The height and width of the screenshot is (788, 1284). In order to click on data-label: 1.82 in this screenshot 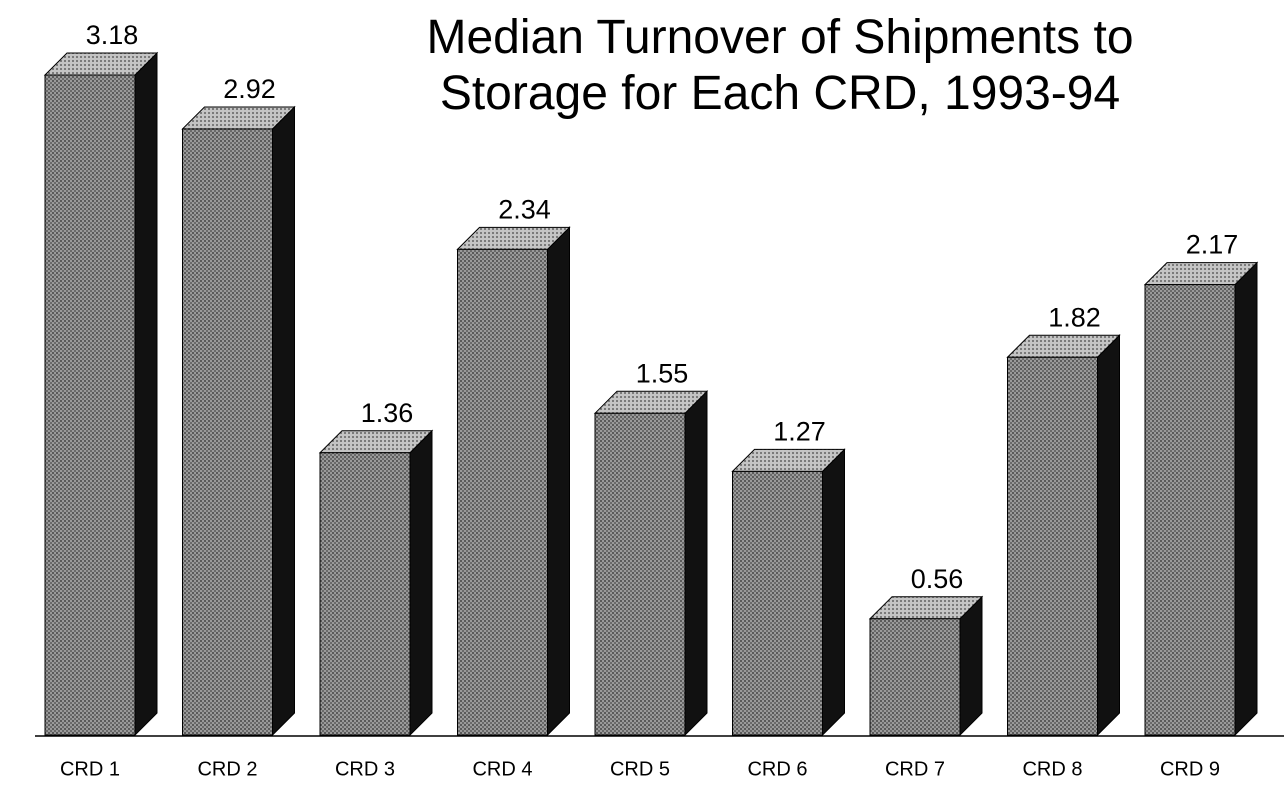, I will do `click(1074, 317)`.